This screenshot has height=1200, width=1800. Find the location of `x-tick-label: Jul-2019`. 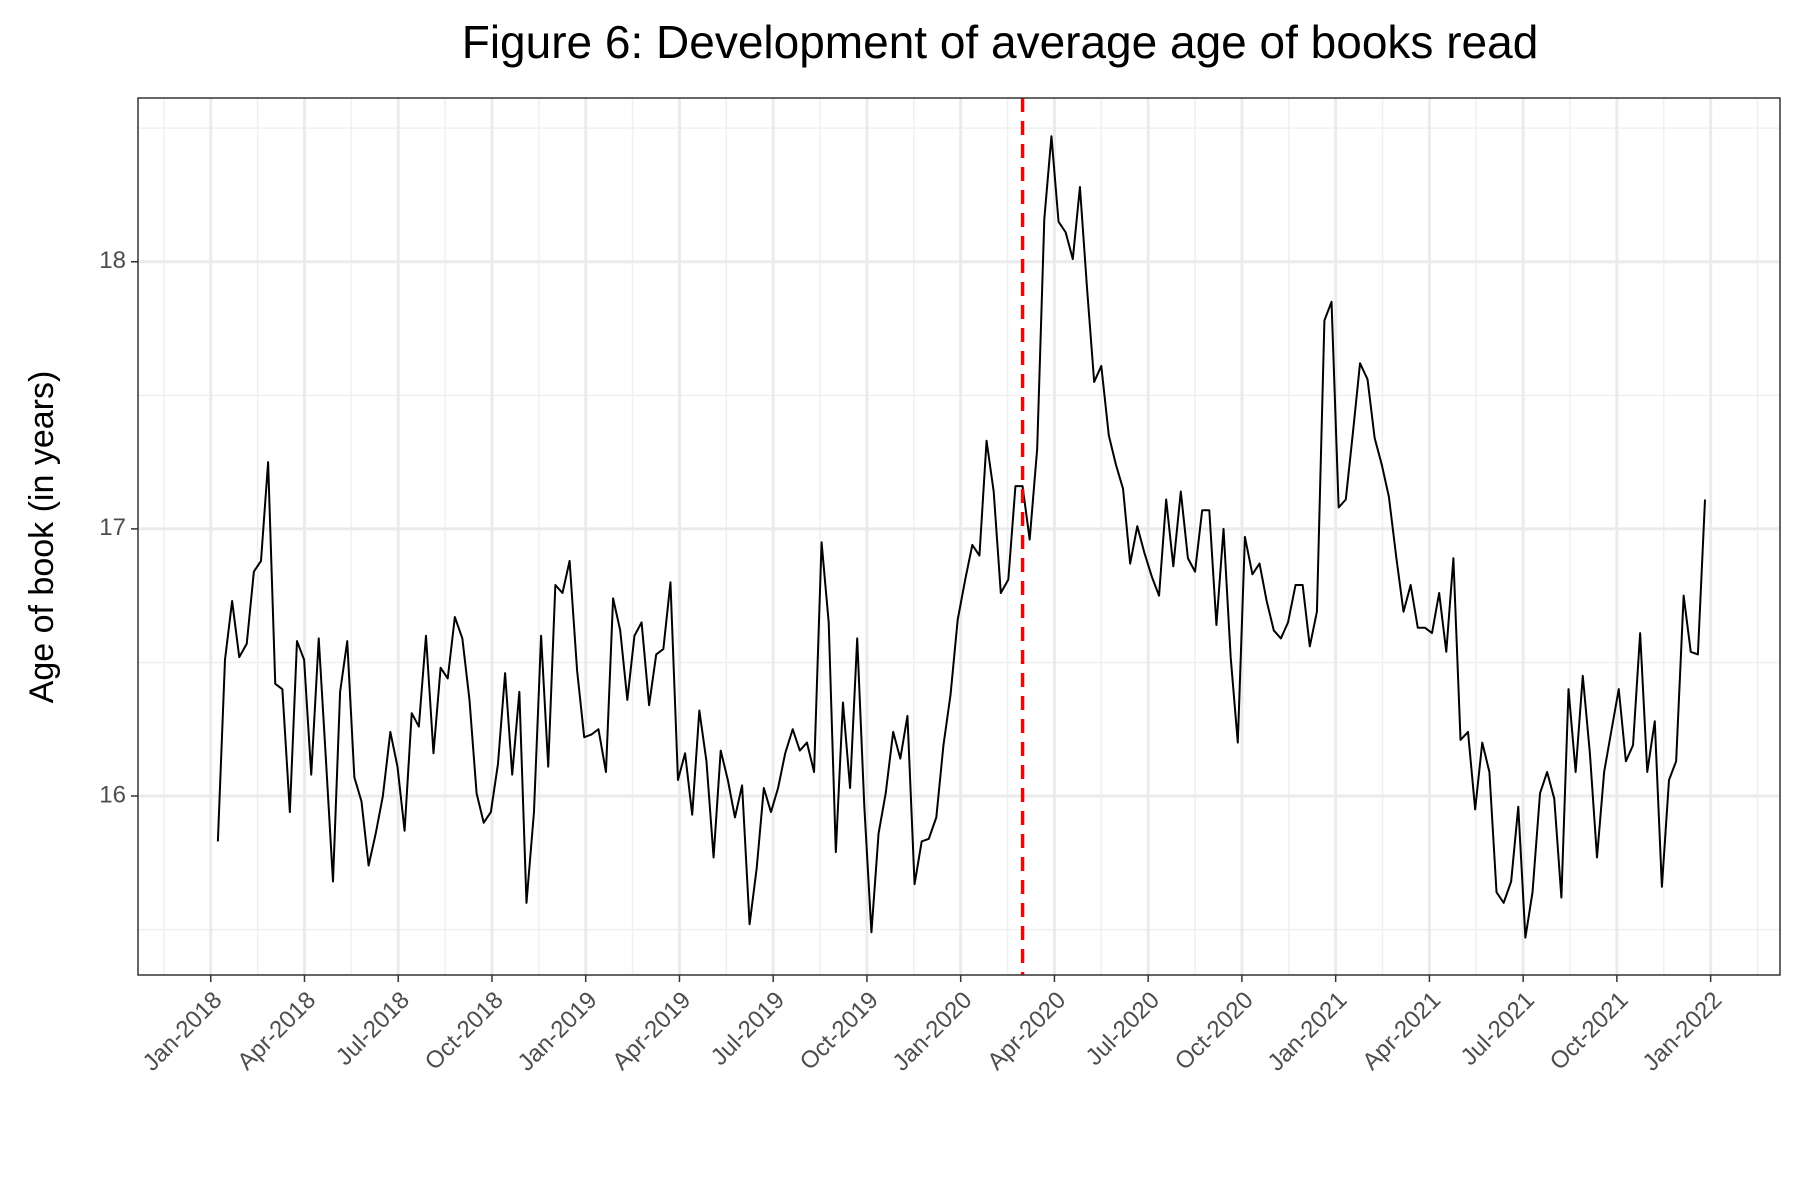

x-tick-label: Jul-2019 is located at coordinates (748, 1029).